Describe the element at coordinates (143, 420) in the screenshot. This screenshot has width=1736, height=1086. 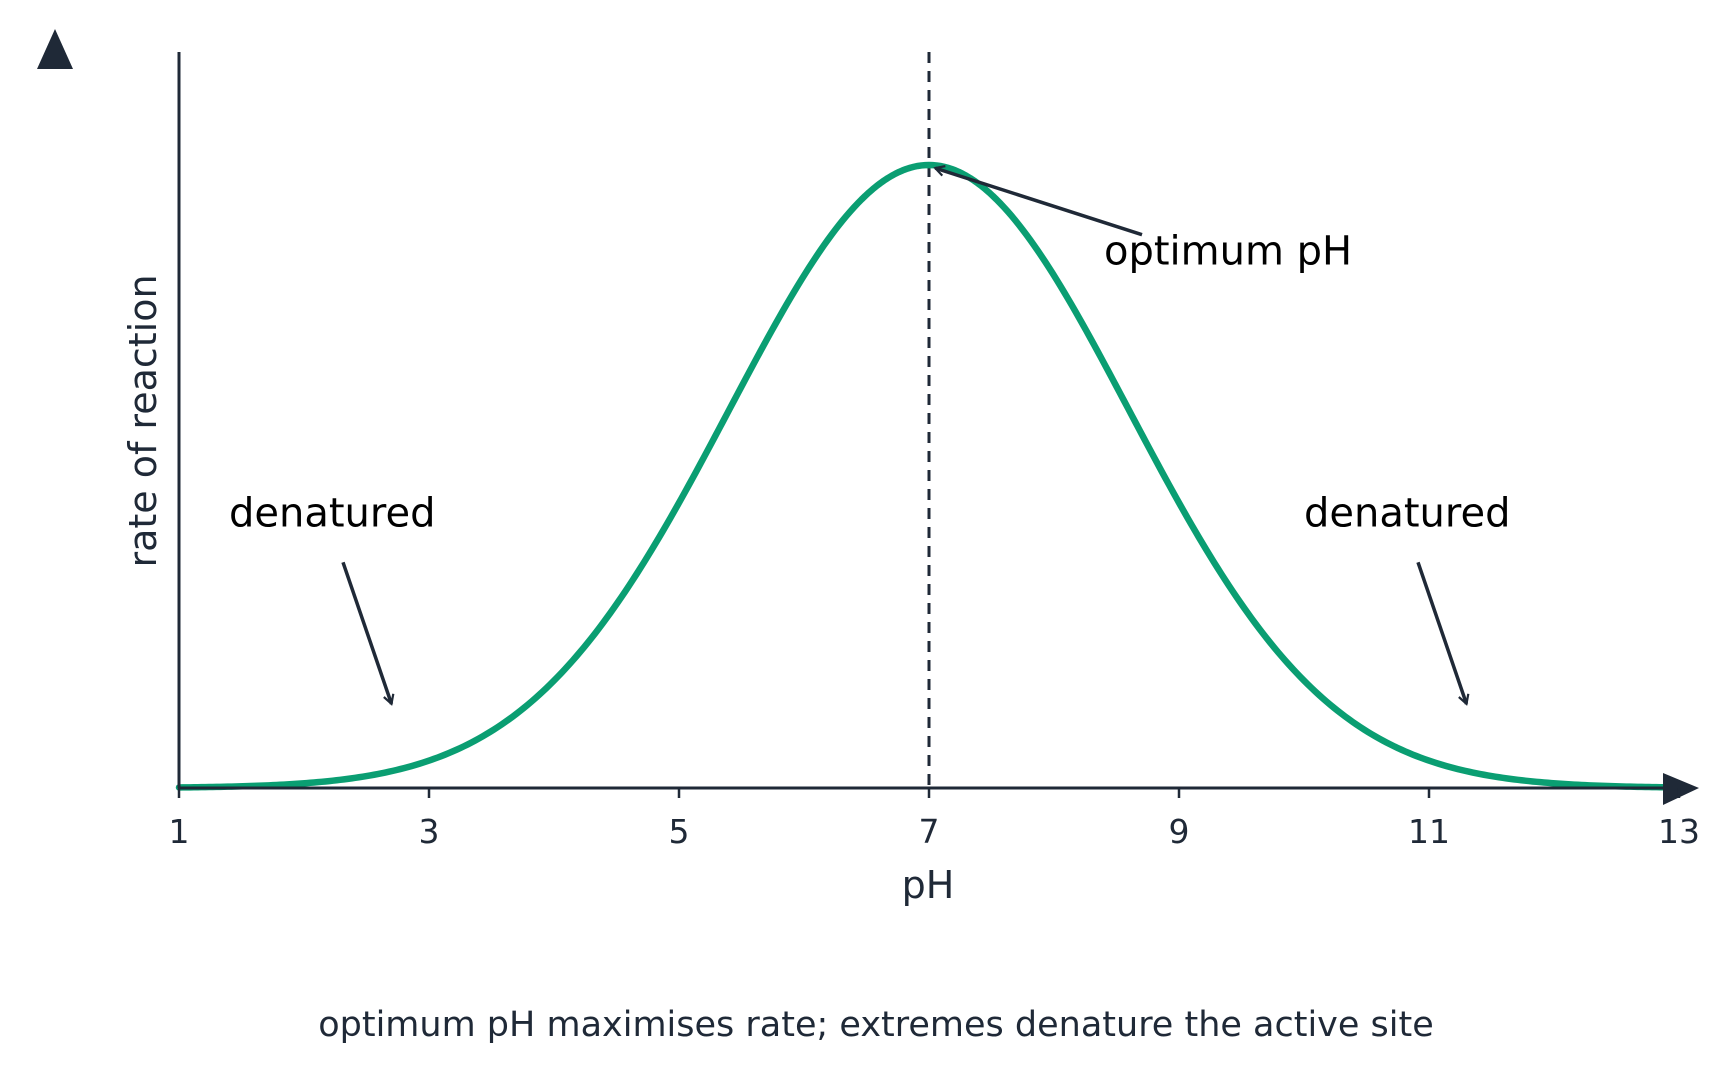
I see `y-axis-label: rate of reaction` at that location.